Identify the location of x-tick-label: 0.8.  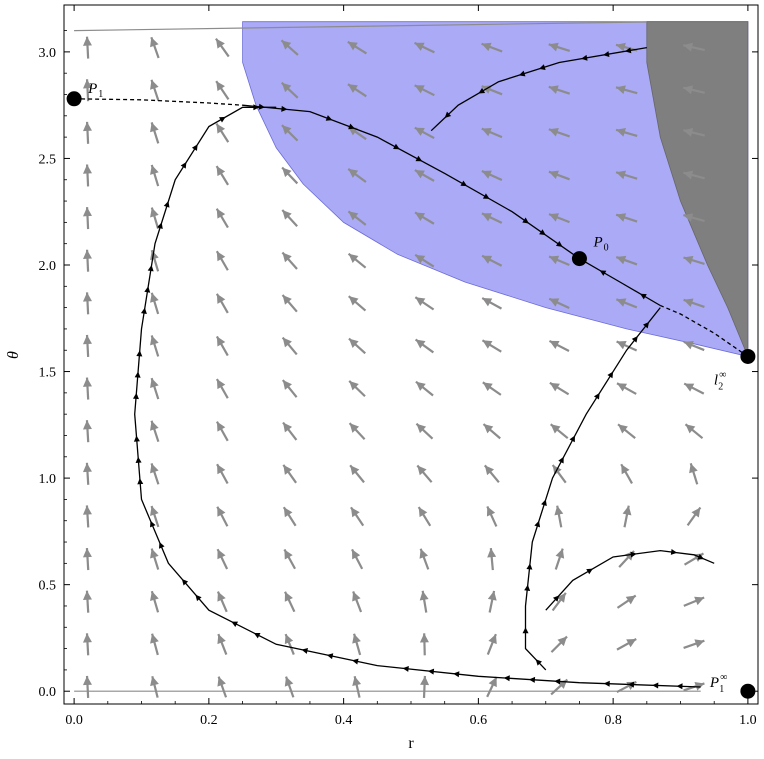
(613, 720).